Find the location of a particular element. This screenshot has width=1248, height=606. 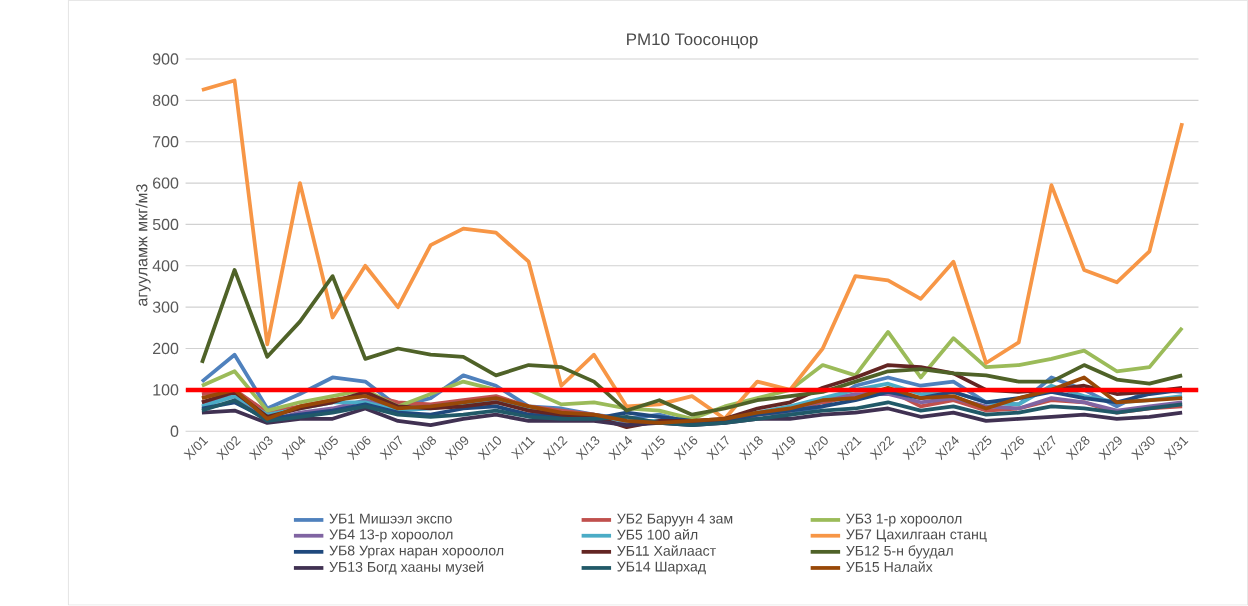

line-series is located at coordinates (692, 373).